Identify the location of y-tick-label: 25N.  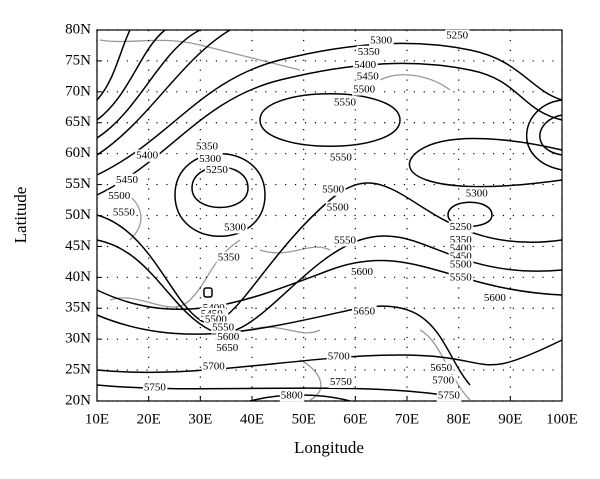
(78, 370).